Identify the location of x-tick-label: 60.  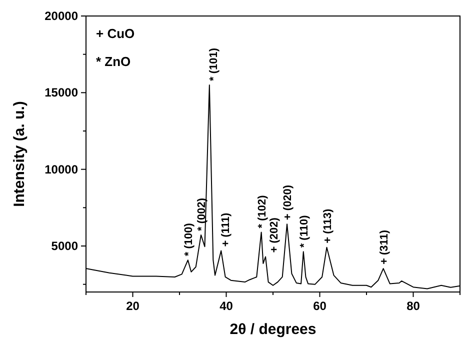
(320, 306).